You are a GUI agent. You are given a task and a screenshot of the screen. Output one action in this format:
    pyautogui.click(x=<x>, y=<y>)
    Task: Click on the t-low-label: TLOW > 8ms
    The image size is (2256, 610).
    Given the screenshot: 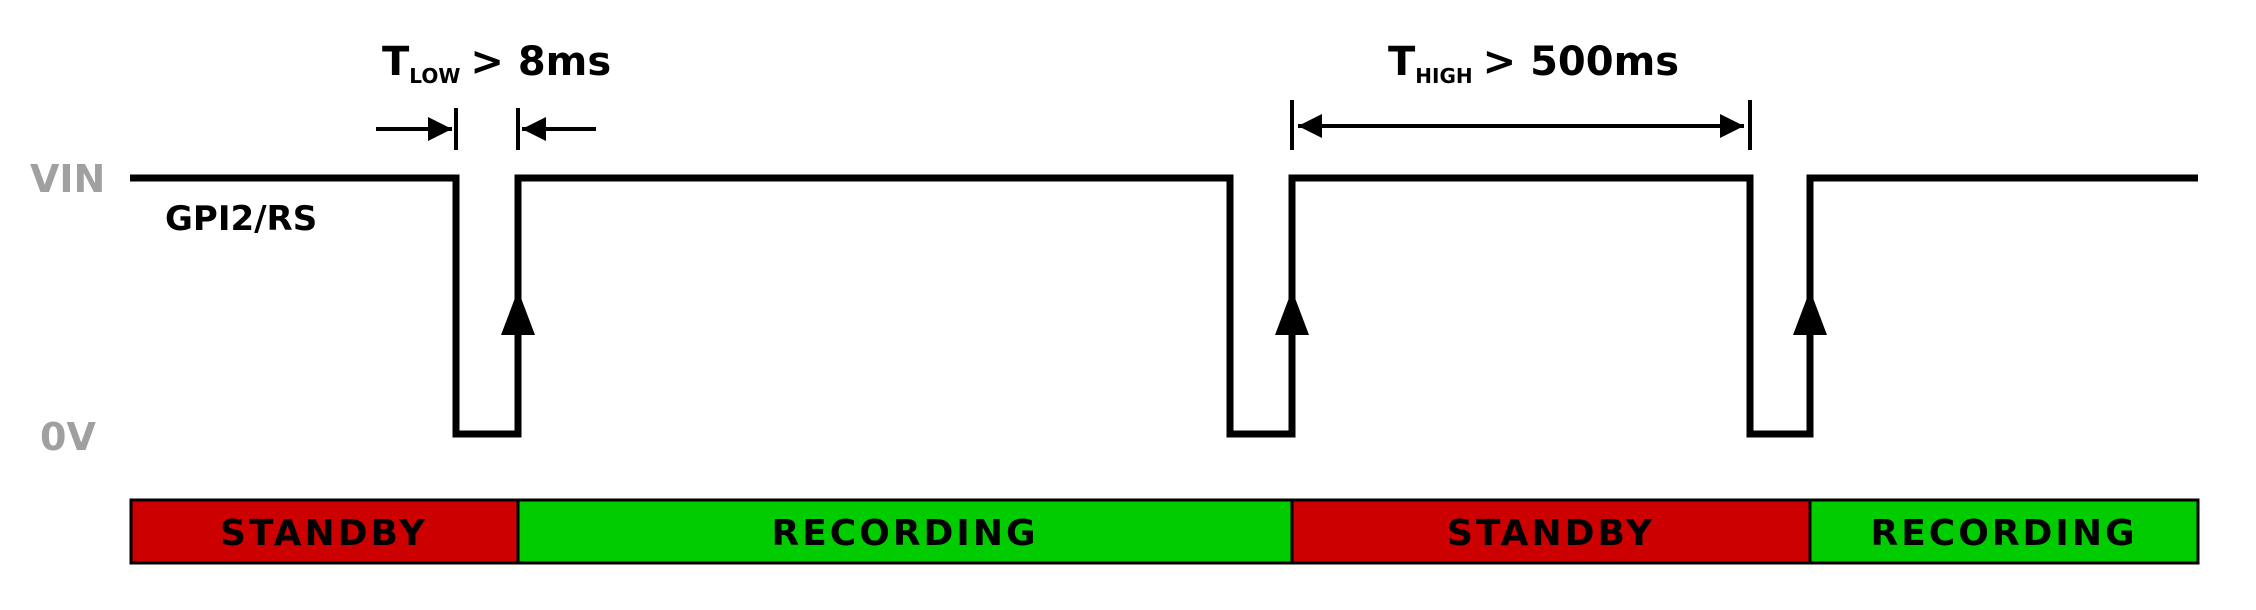 What is the action you would take?
    pyautogui.click(x=496, y=63)
    